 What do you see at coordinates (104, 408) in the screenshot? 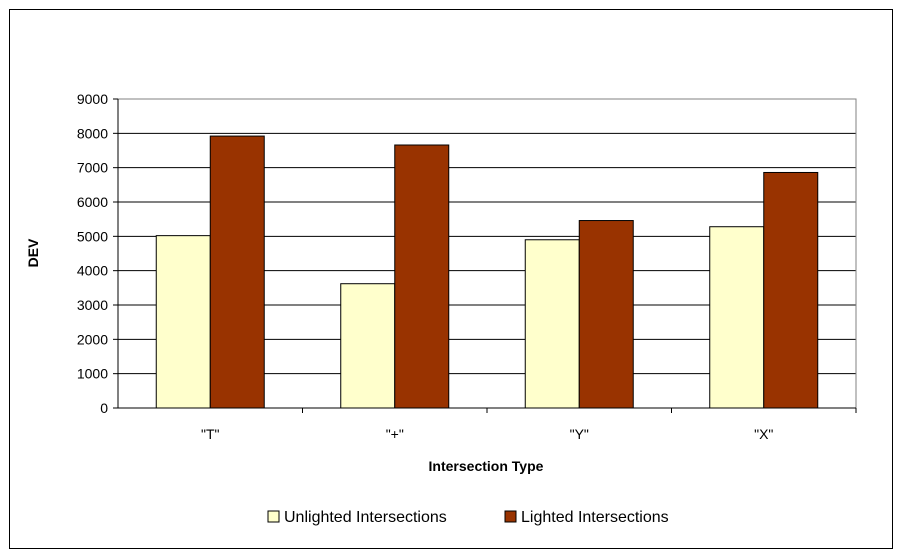
I see `y-tick-label: 0` at bounding box center [104, 408].